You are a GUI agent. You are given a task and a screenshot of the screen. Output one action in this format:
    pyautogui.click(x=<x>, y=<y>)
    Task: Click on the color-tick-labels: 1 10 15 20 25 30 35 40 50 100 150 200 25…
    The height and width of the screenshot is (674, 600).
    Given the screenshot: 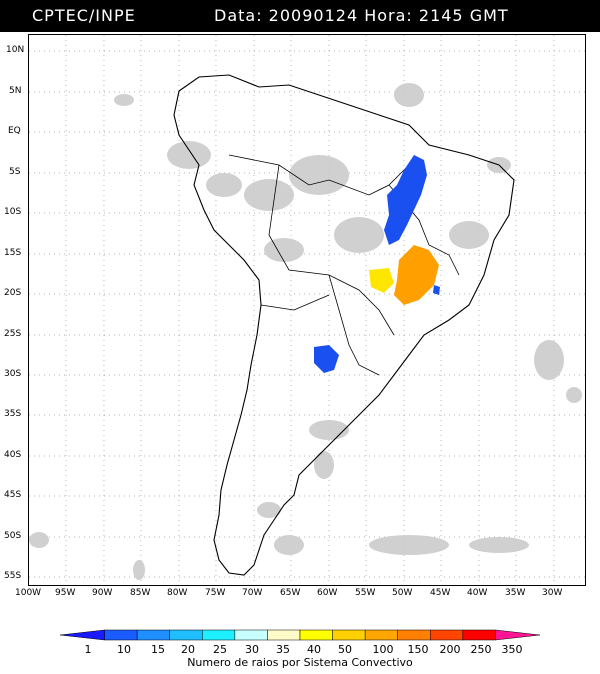 What is the action you would take?
    pyautogui.click(x=304, y=649)
    